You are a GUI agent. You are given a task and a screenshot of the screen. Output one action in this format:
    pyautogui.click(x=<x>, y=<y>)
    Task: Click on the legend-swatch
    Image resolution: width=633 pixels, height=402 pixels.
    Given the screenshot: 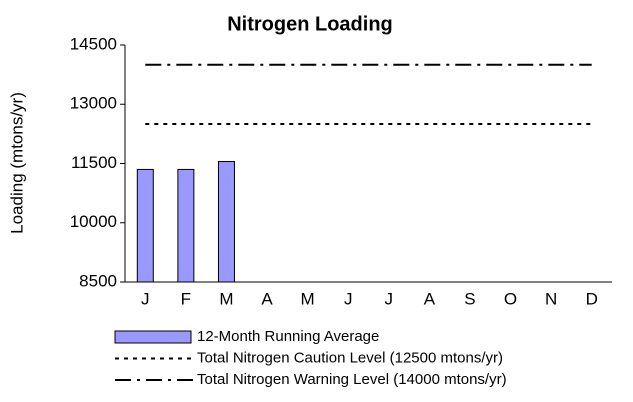 What is the action you would take?
    pyautogui.click(x=153, y=337)
    